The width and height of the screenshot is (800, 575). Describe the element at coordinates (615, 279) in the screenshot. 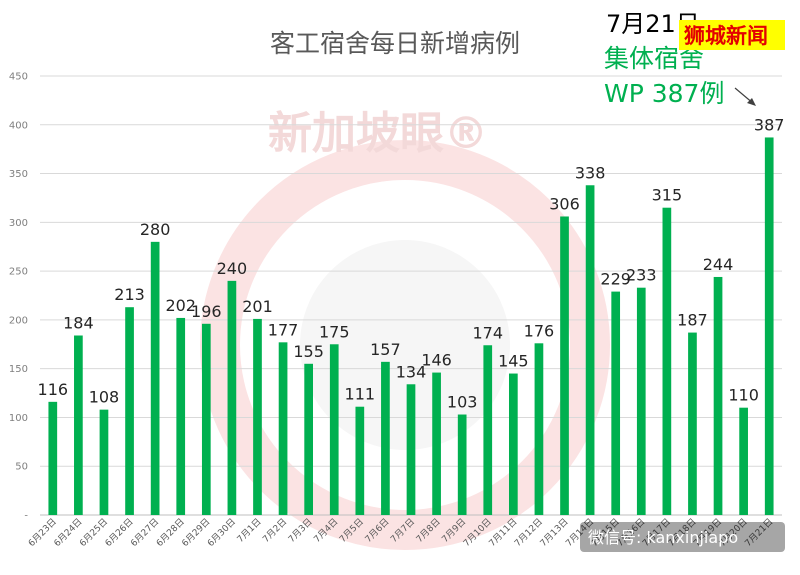

I see `data-label: 229` at that location.